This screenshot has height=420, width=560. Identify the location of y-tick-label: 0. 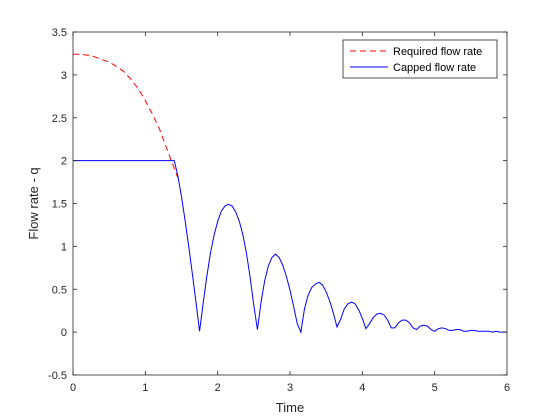
(64, 333).